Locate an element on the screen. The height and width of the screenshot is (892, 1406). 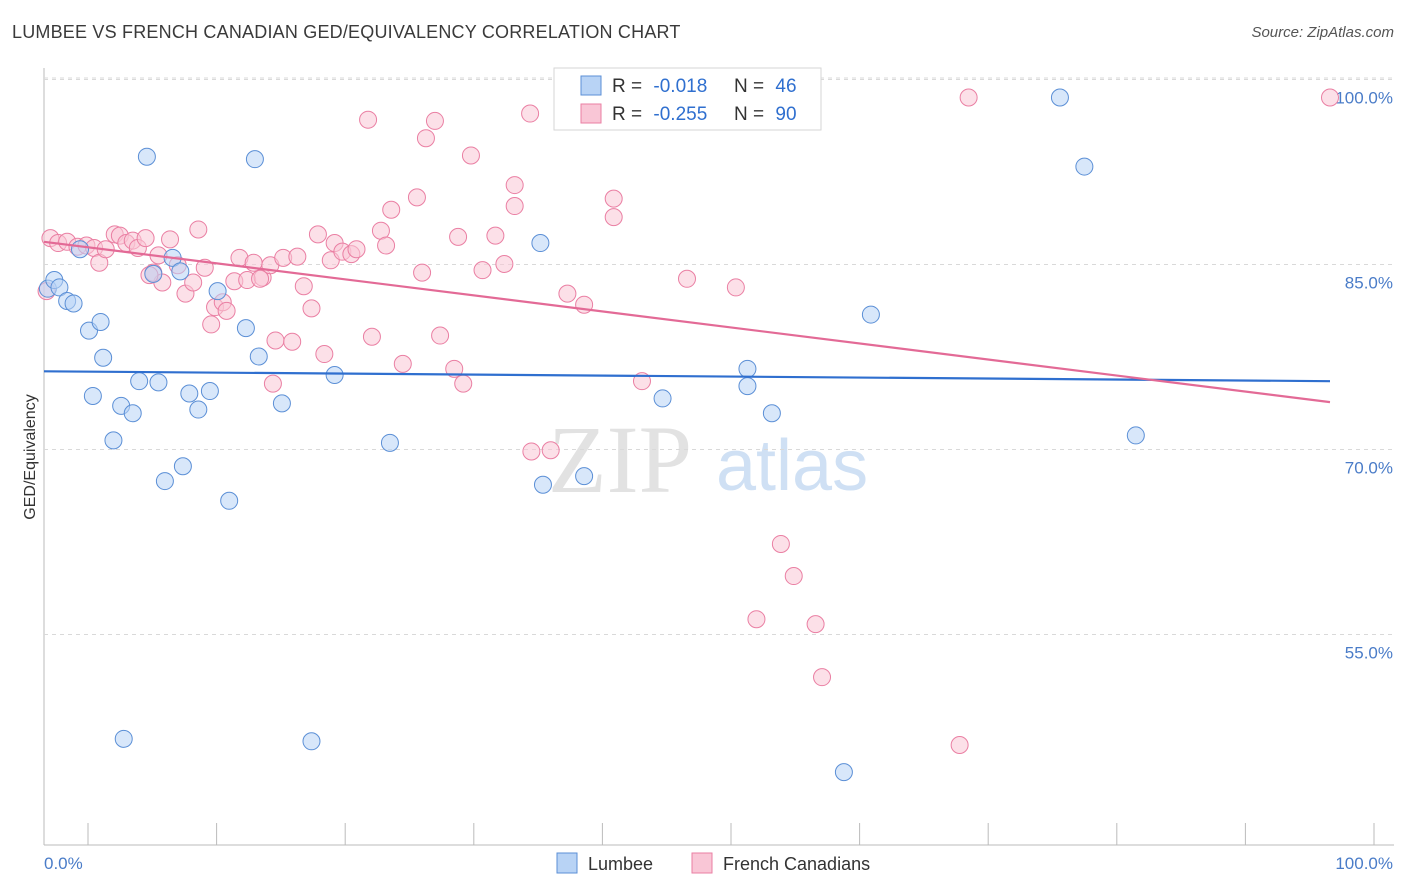
legend-swatch-french-canadians is located at coordinates (591, 113).